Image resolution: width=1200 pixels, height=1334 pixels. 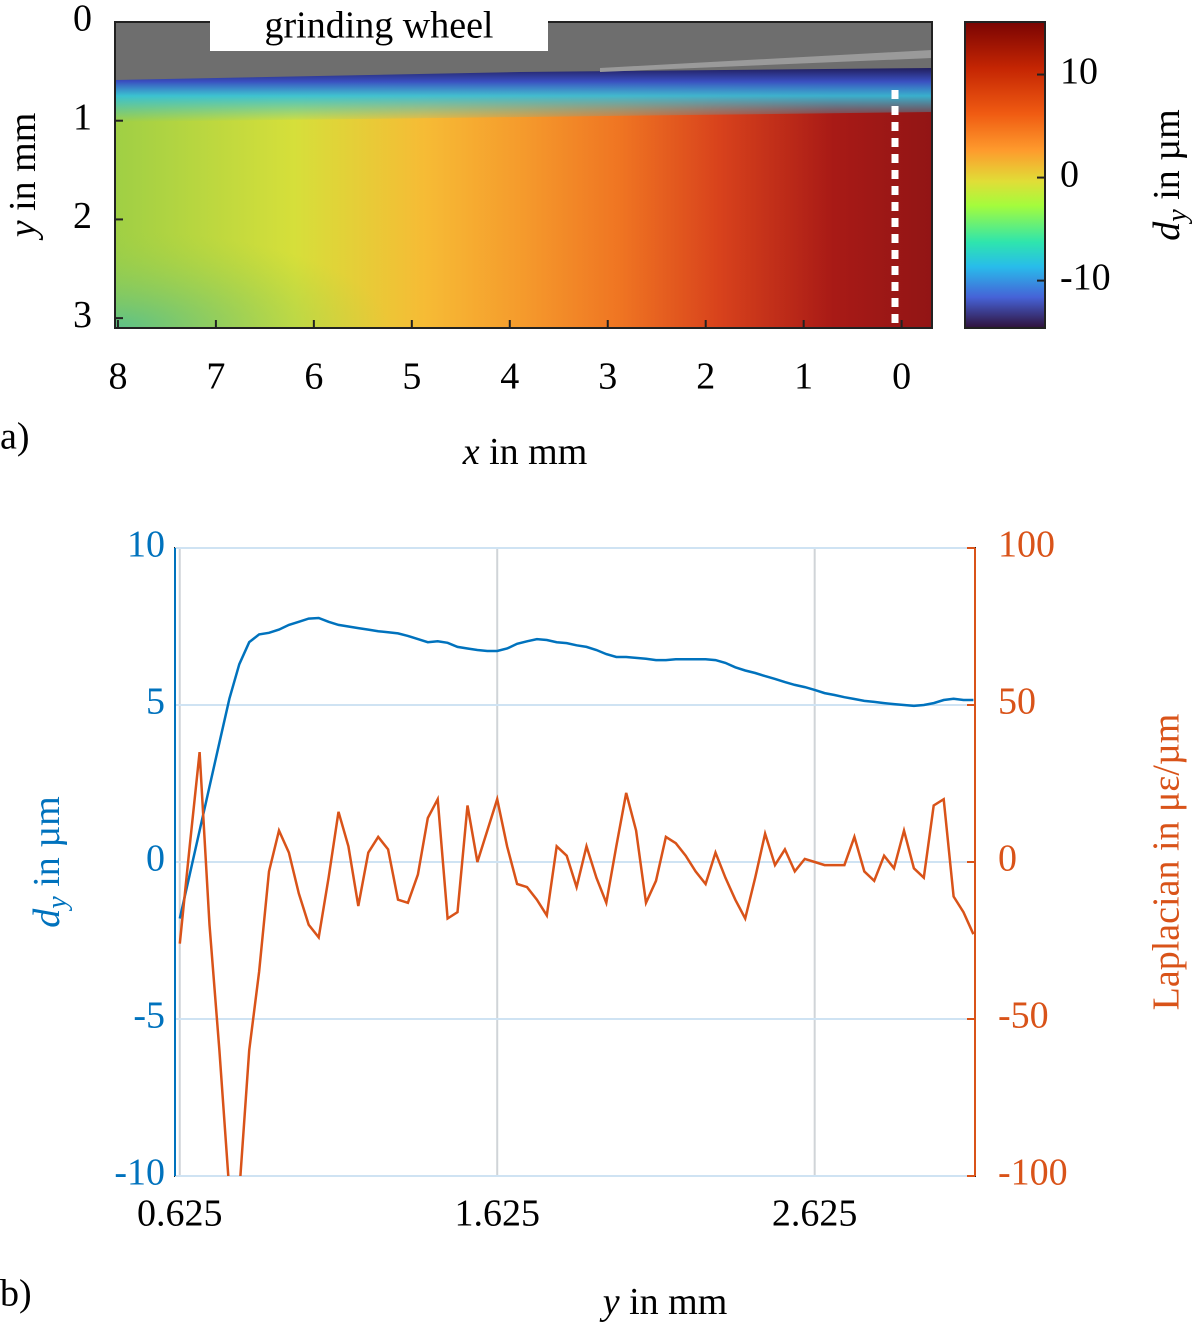 What do you see at coordinates (766, 61) in the screenshot?
I see `wheel-rim` at bounding box center [766, 61].